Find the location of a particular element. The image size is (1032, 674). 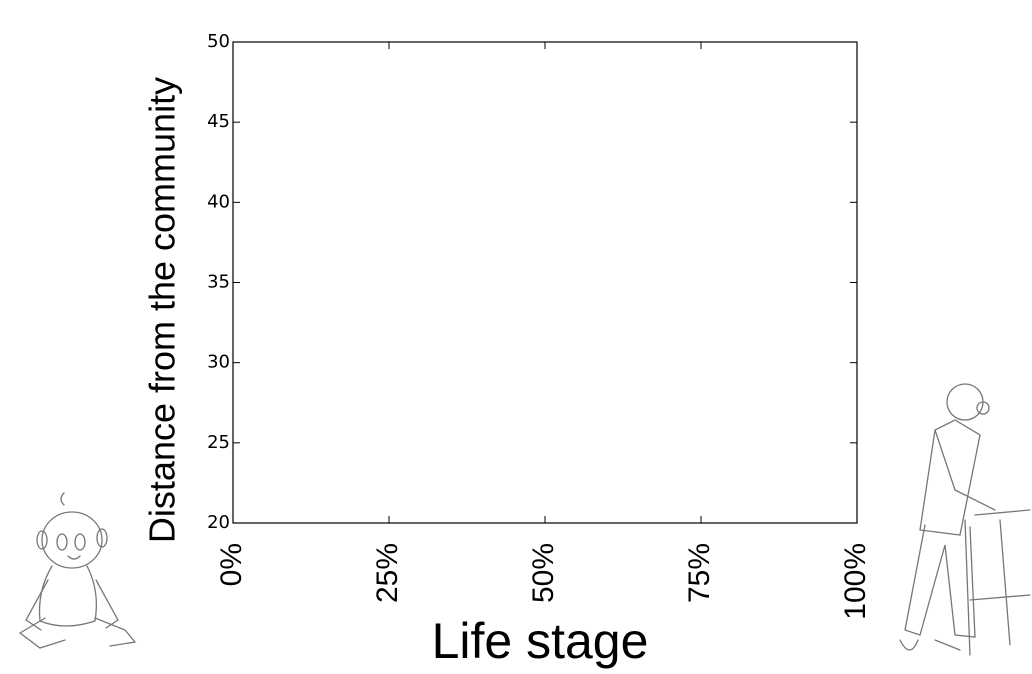

y-tick-label: 35 is located at coordinates (218, 282).